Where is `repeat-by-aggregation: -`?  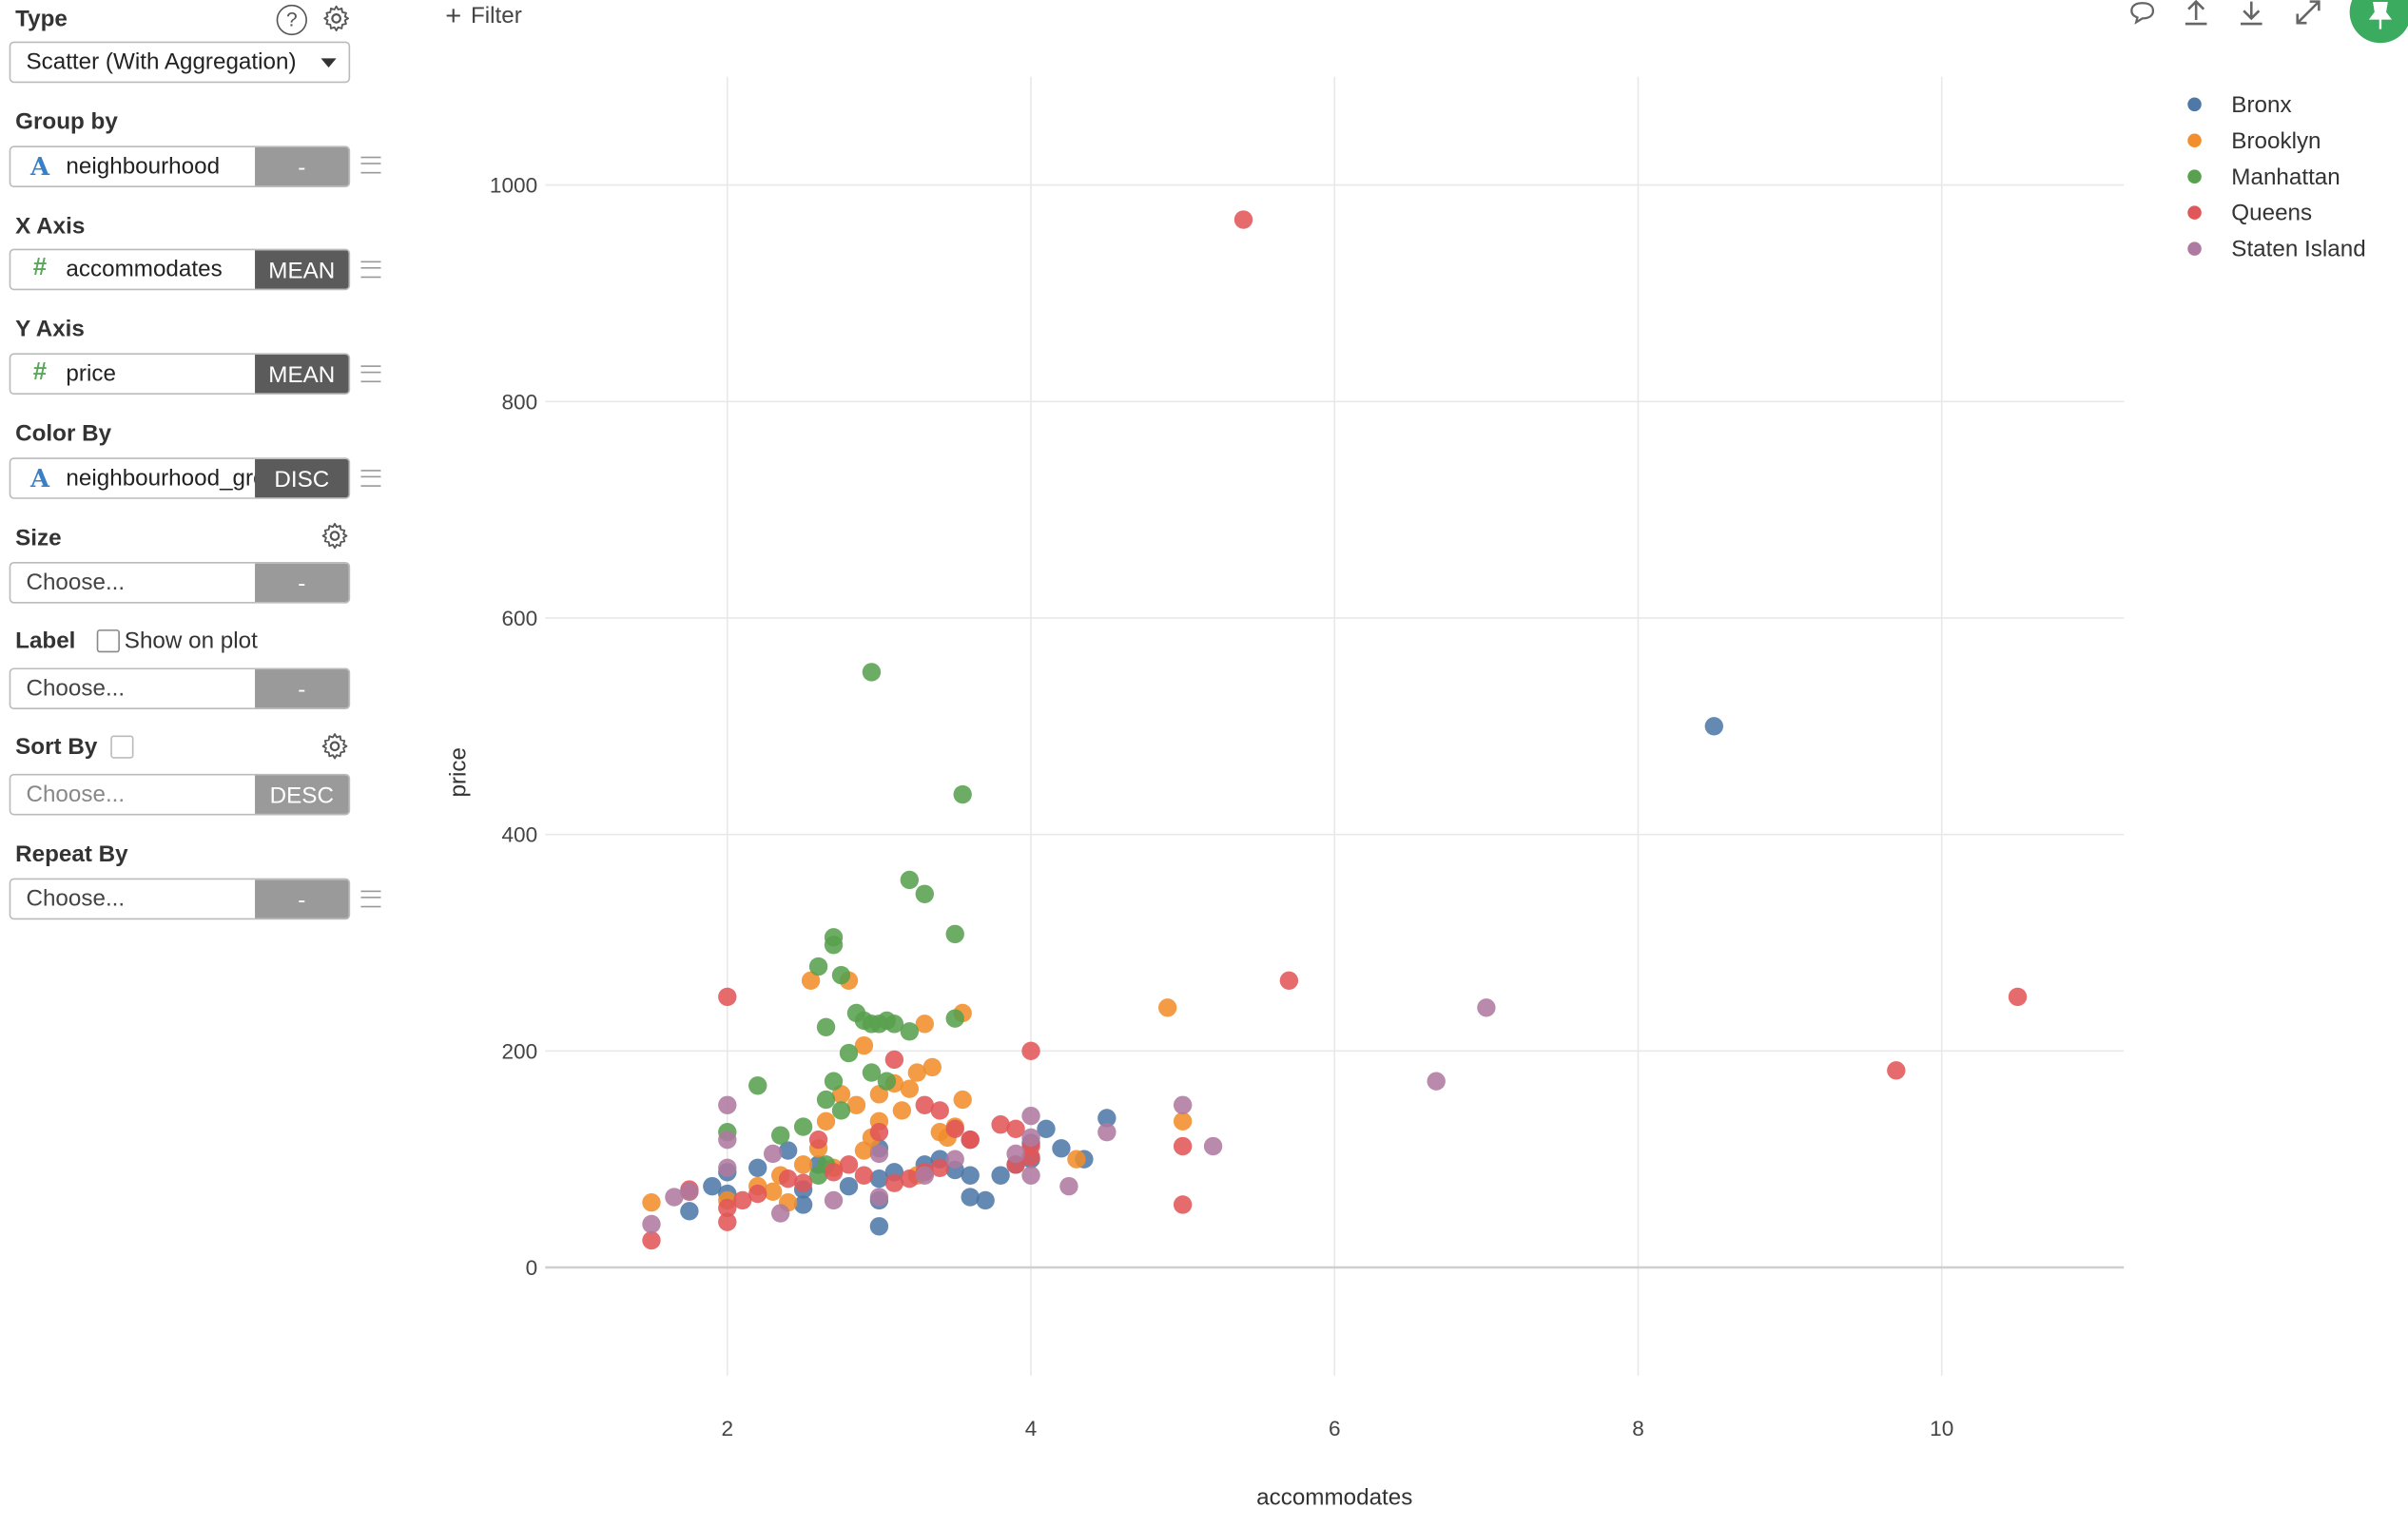
repeat-by-aggregation: - is located at coordinates (302, 898).